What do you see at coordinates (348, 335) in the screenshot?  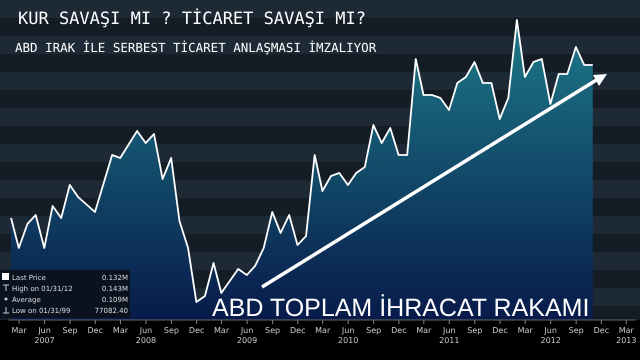 I see `x-tick-label: Jun 2010` at bounding box center [348, 335].